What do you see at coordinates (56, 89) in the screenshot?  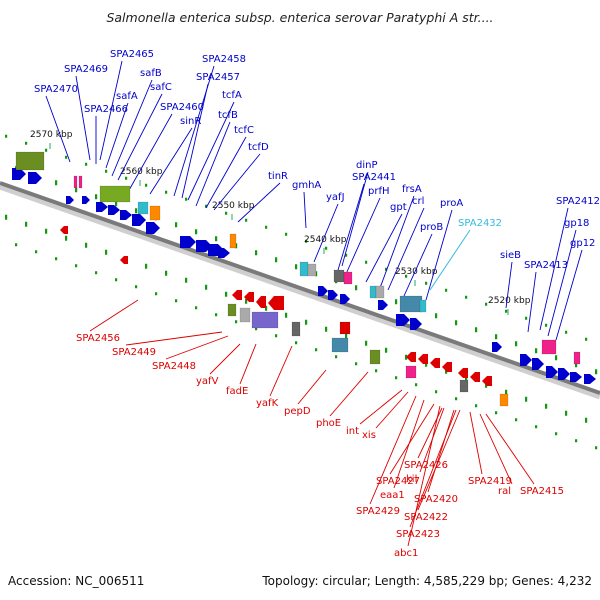 I see `gene-label: SPA2470` at bounding box center [56, 89].